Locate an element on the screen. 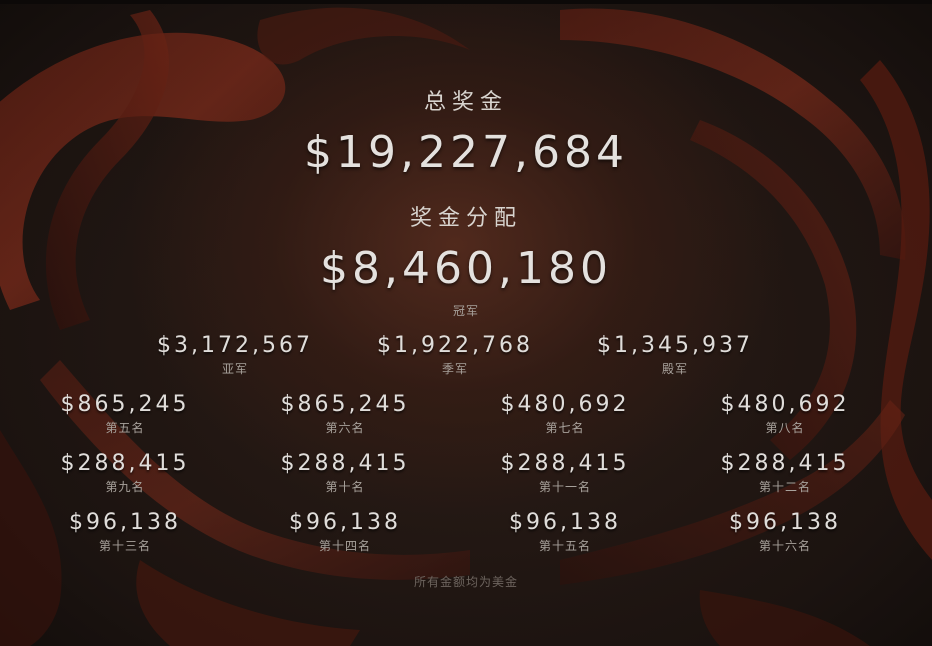 Image resolution: width=932 pixels, height=646 pixels. prize-cell-7th: $480,692 第七名 is located at coordinates (565, 414).